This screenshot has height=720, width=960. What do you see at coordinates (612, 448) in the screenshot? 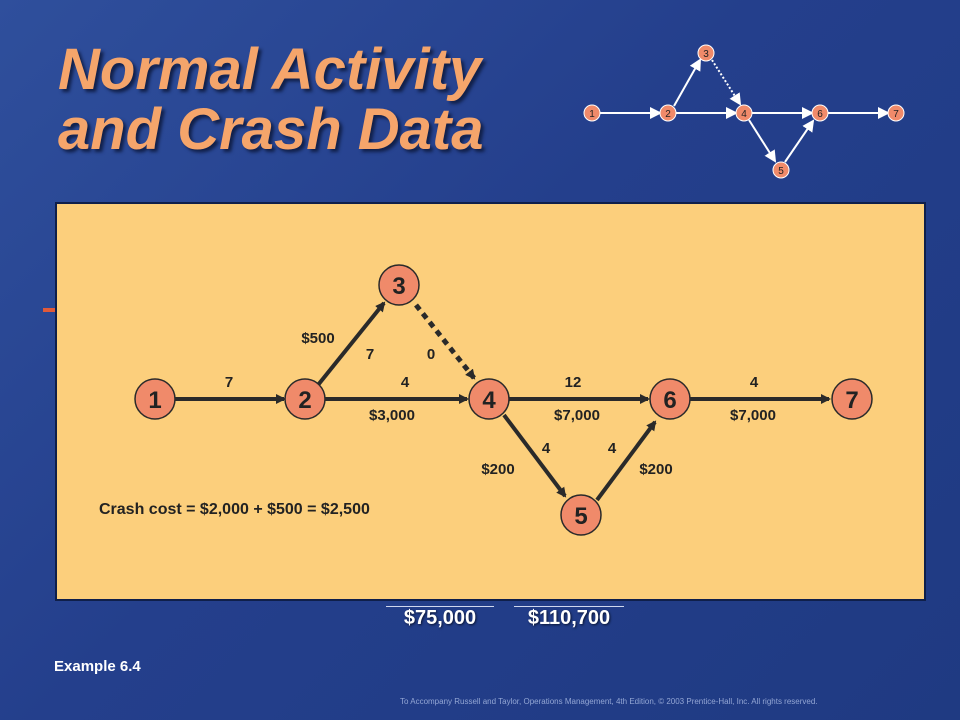
I see `label-e56-duration: 4` at bounding box center [612, 448].